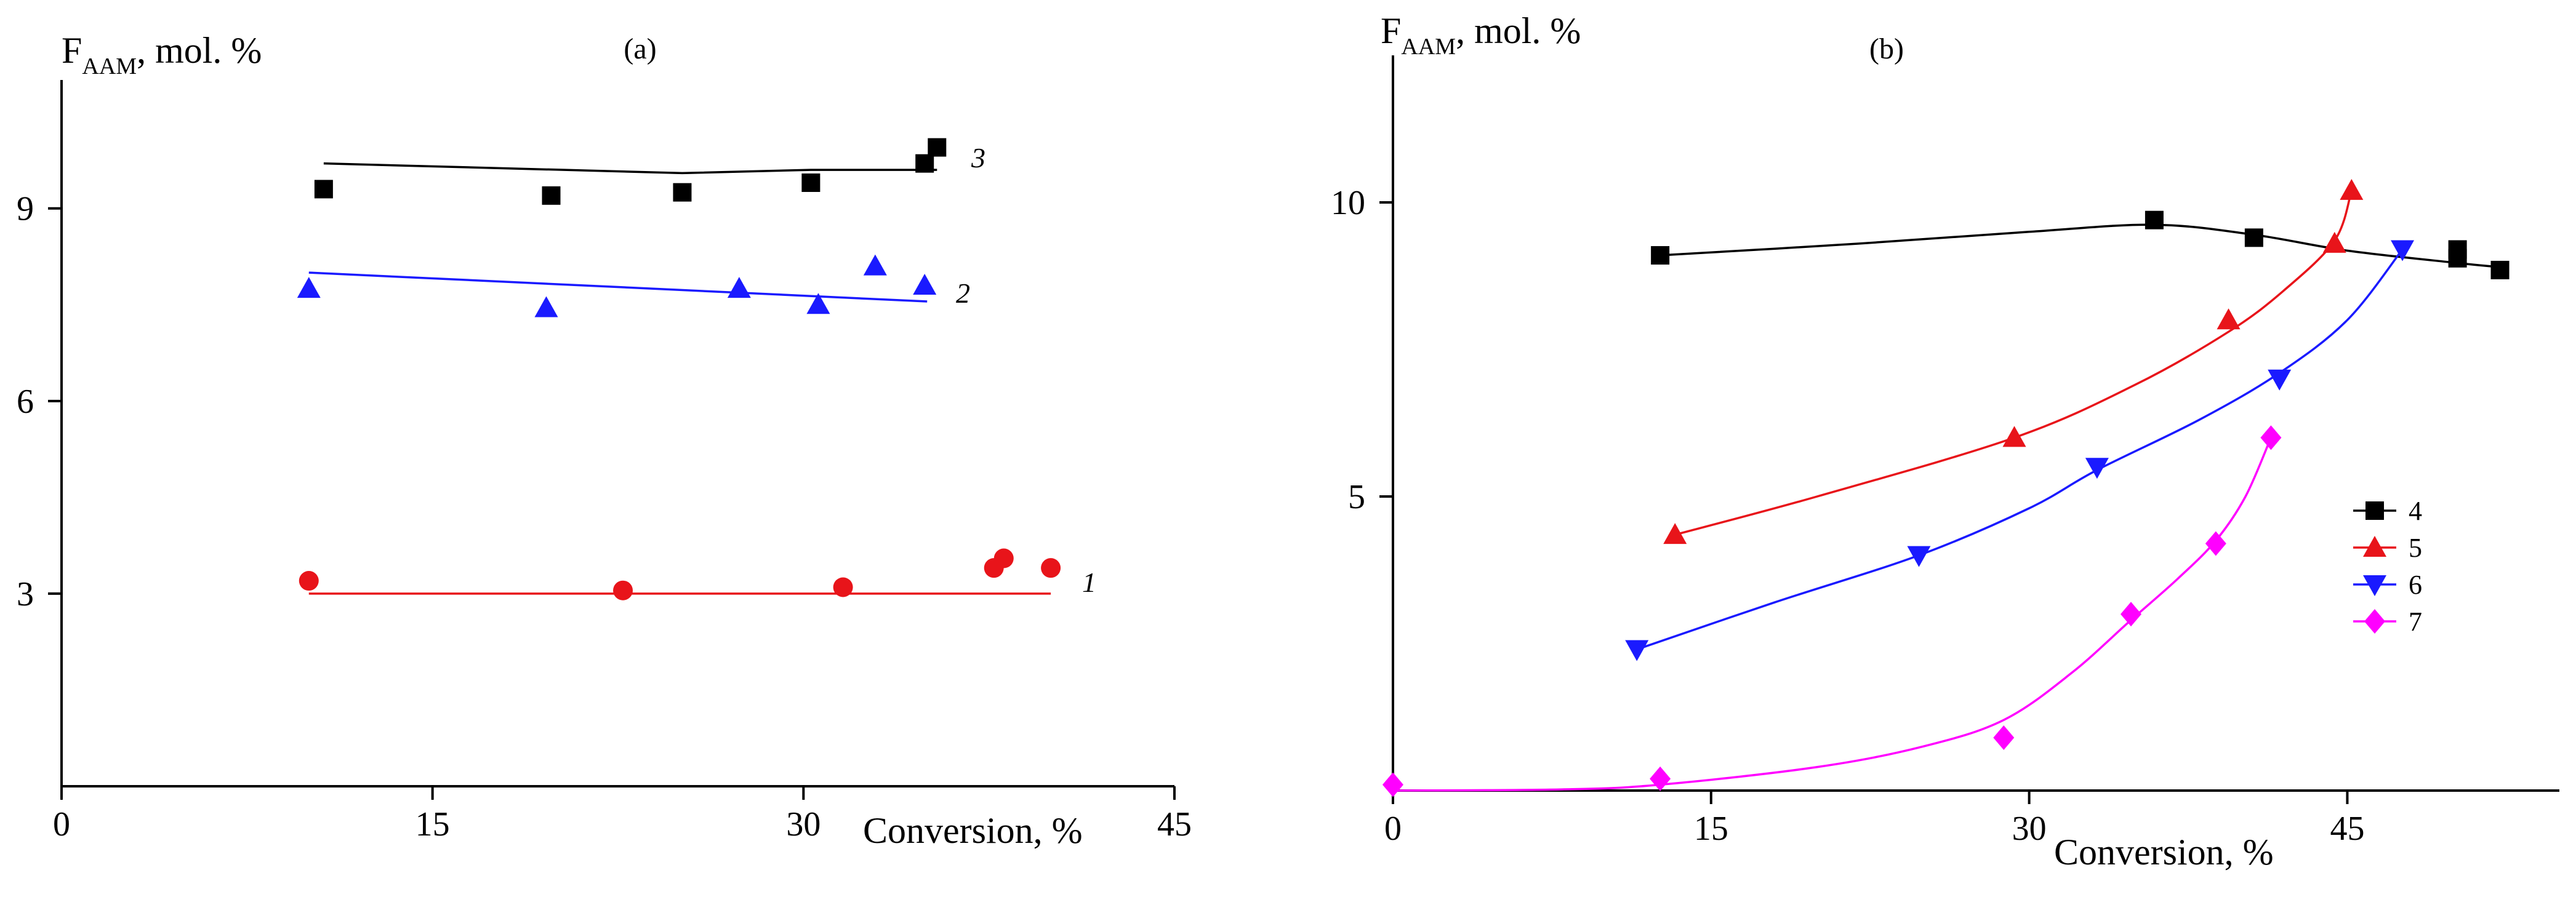 Image resolution: width=2576 pixels, height=897 pixels. What do you see at coordinates (2415, 585) in the screenshot?
I see `legend-label-6: 6` at bounding box center [2415, 585].